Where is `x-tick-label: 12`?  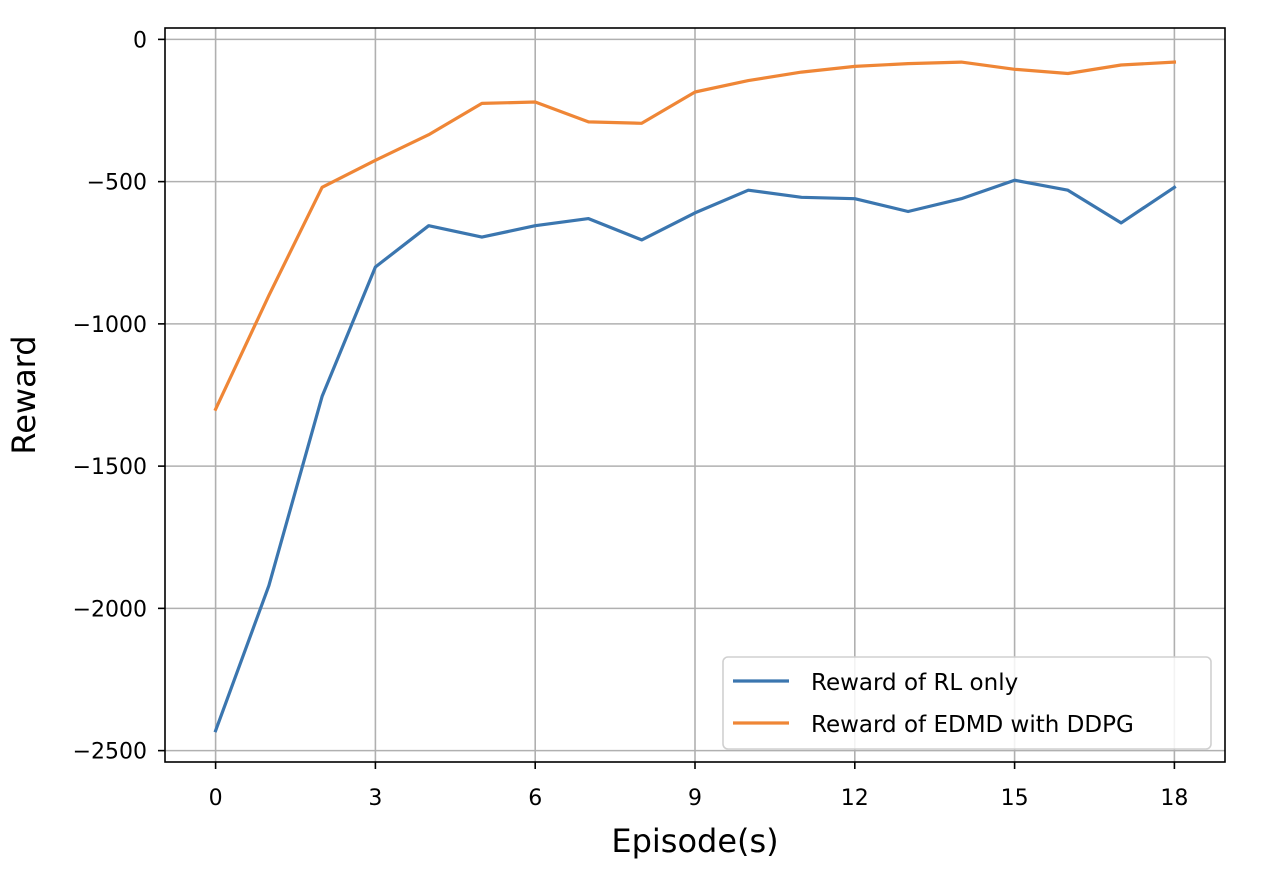
x-tick-label: 12 is located at coordinates (855, 798).